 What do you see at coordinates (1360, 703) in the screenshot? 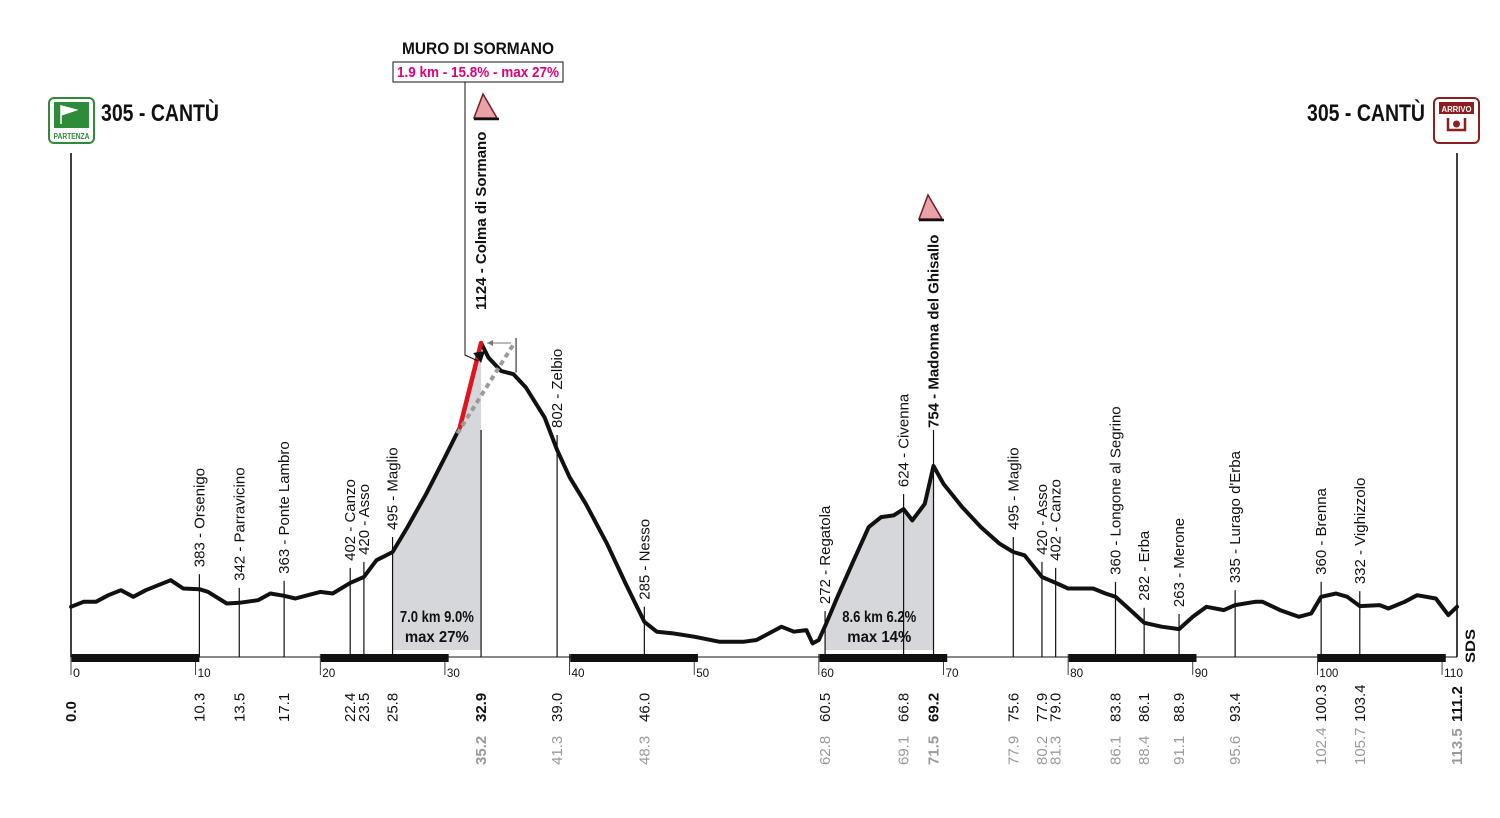
I see `waypoint-km: 103.4` at bounding box center [1360, 703].